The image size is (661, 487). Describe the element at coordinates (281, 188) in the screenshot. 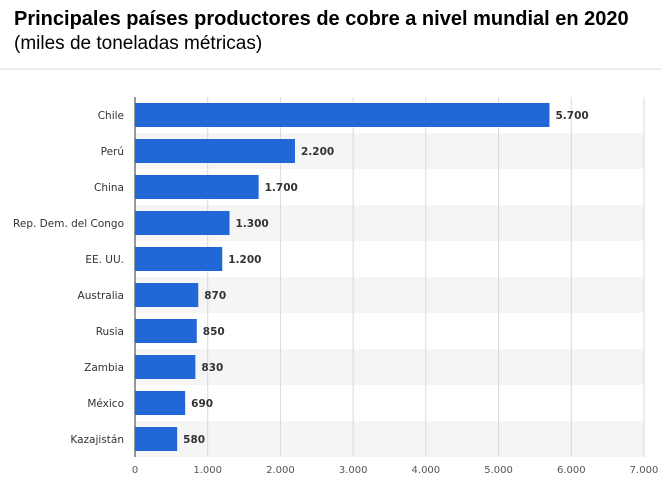

I see `value-label: 1.700` at that location.